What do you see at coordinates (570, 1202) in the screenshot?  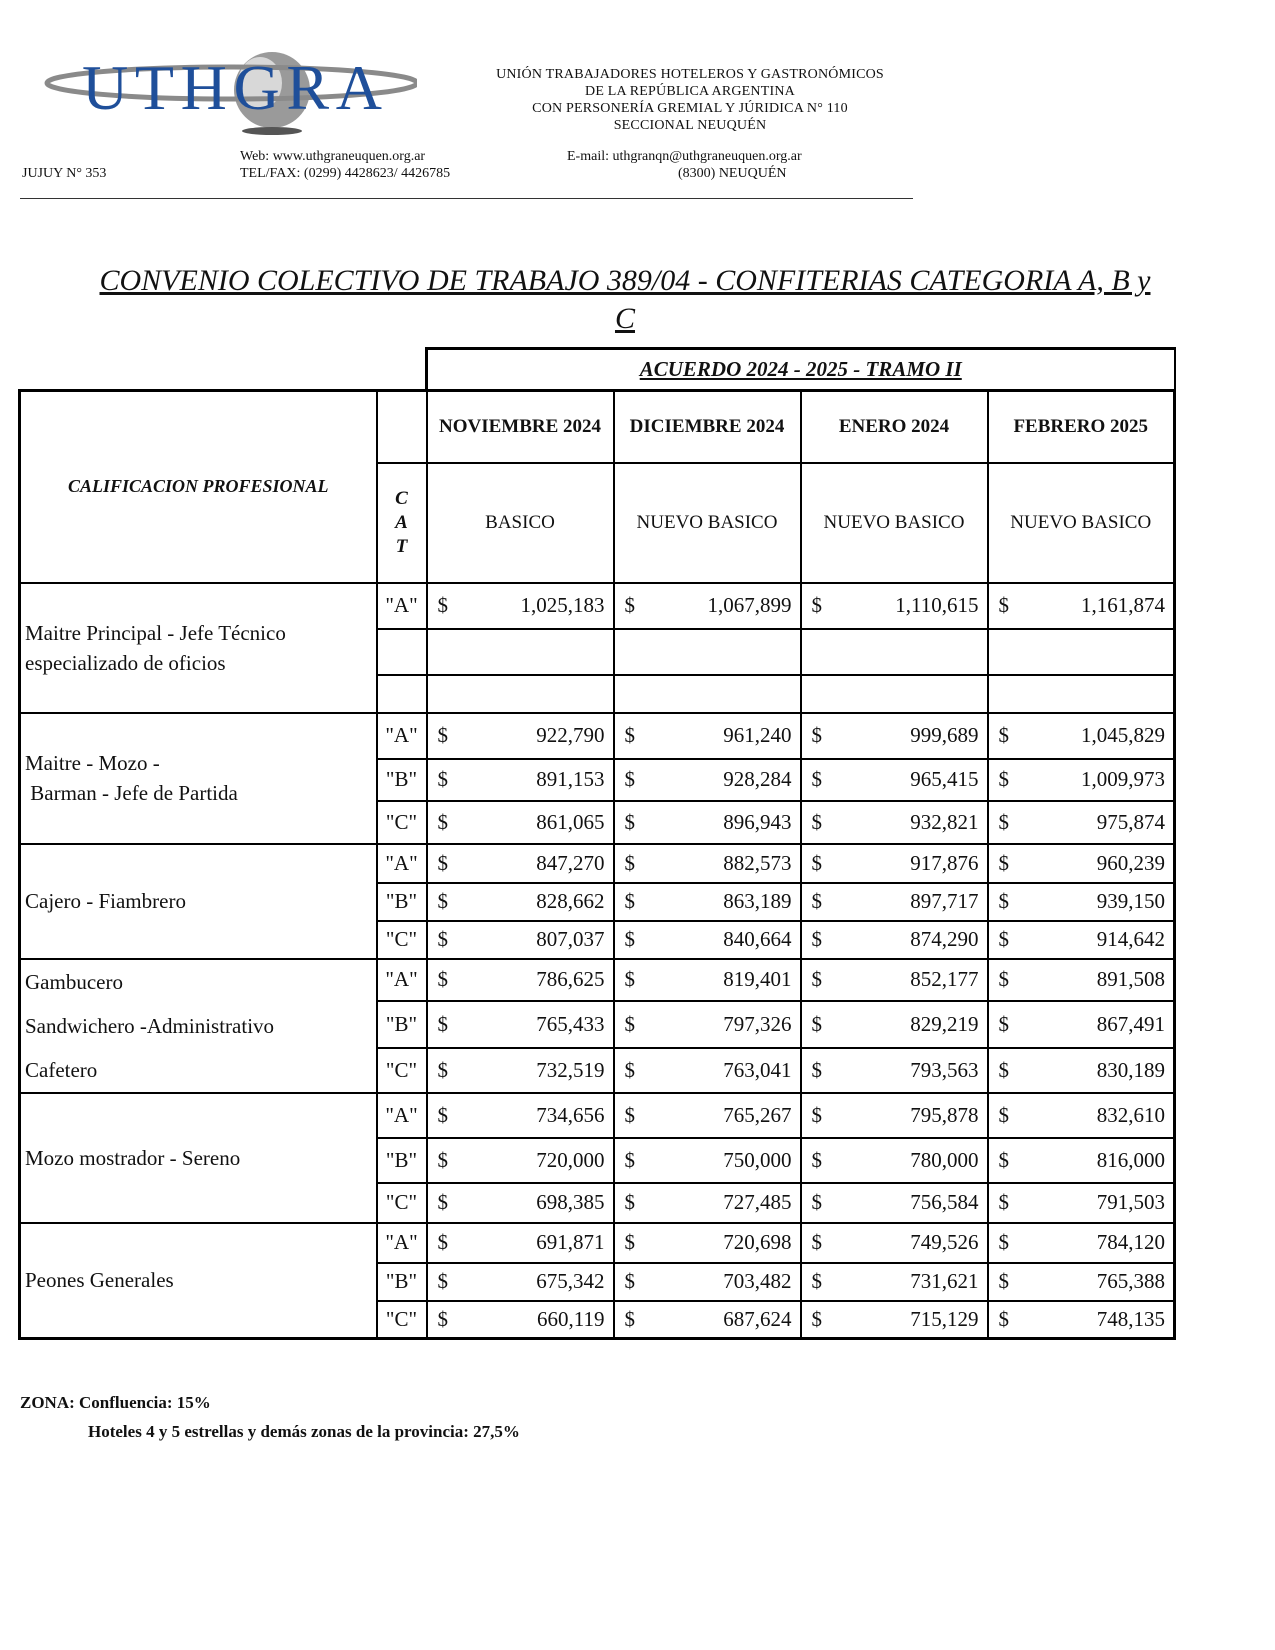 I see `salary-value: 698,385` at bounding box center [570, 1202].